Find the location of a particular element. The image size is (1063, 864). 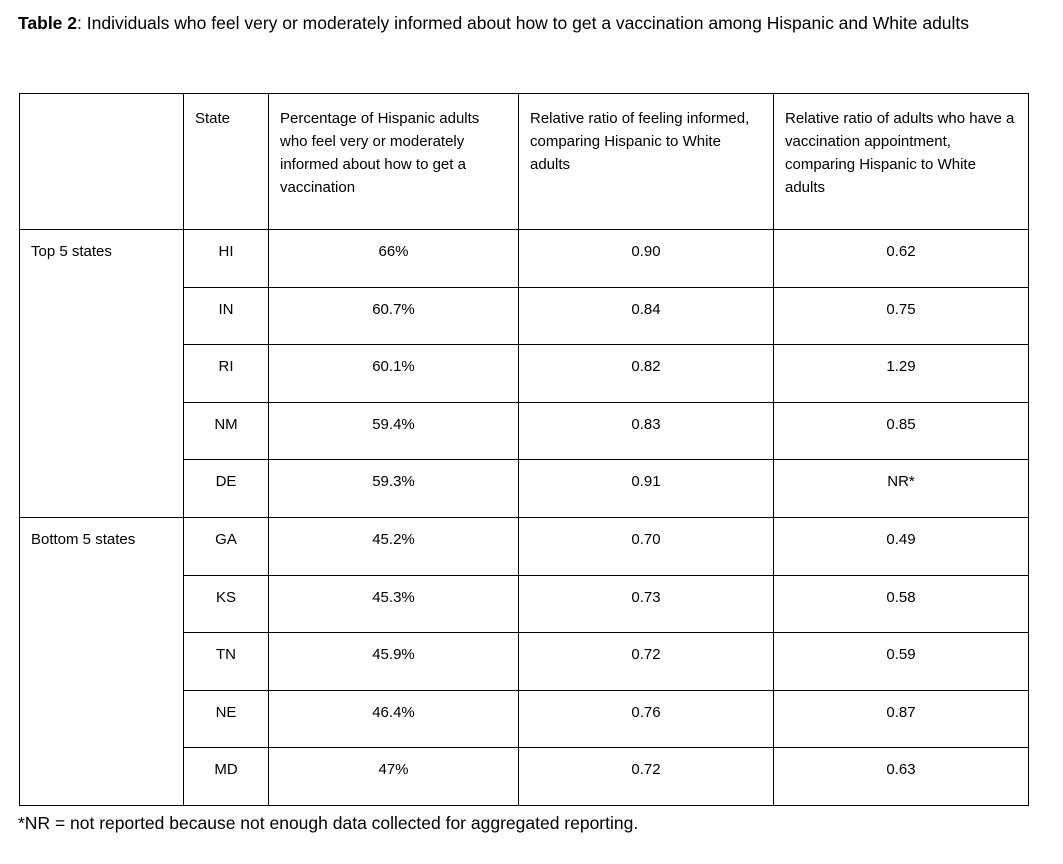

ratio-appointment-cell: NR* is located at coordinates (901, 488).